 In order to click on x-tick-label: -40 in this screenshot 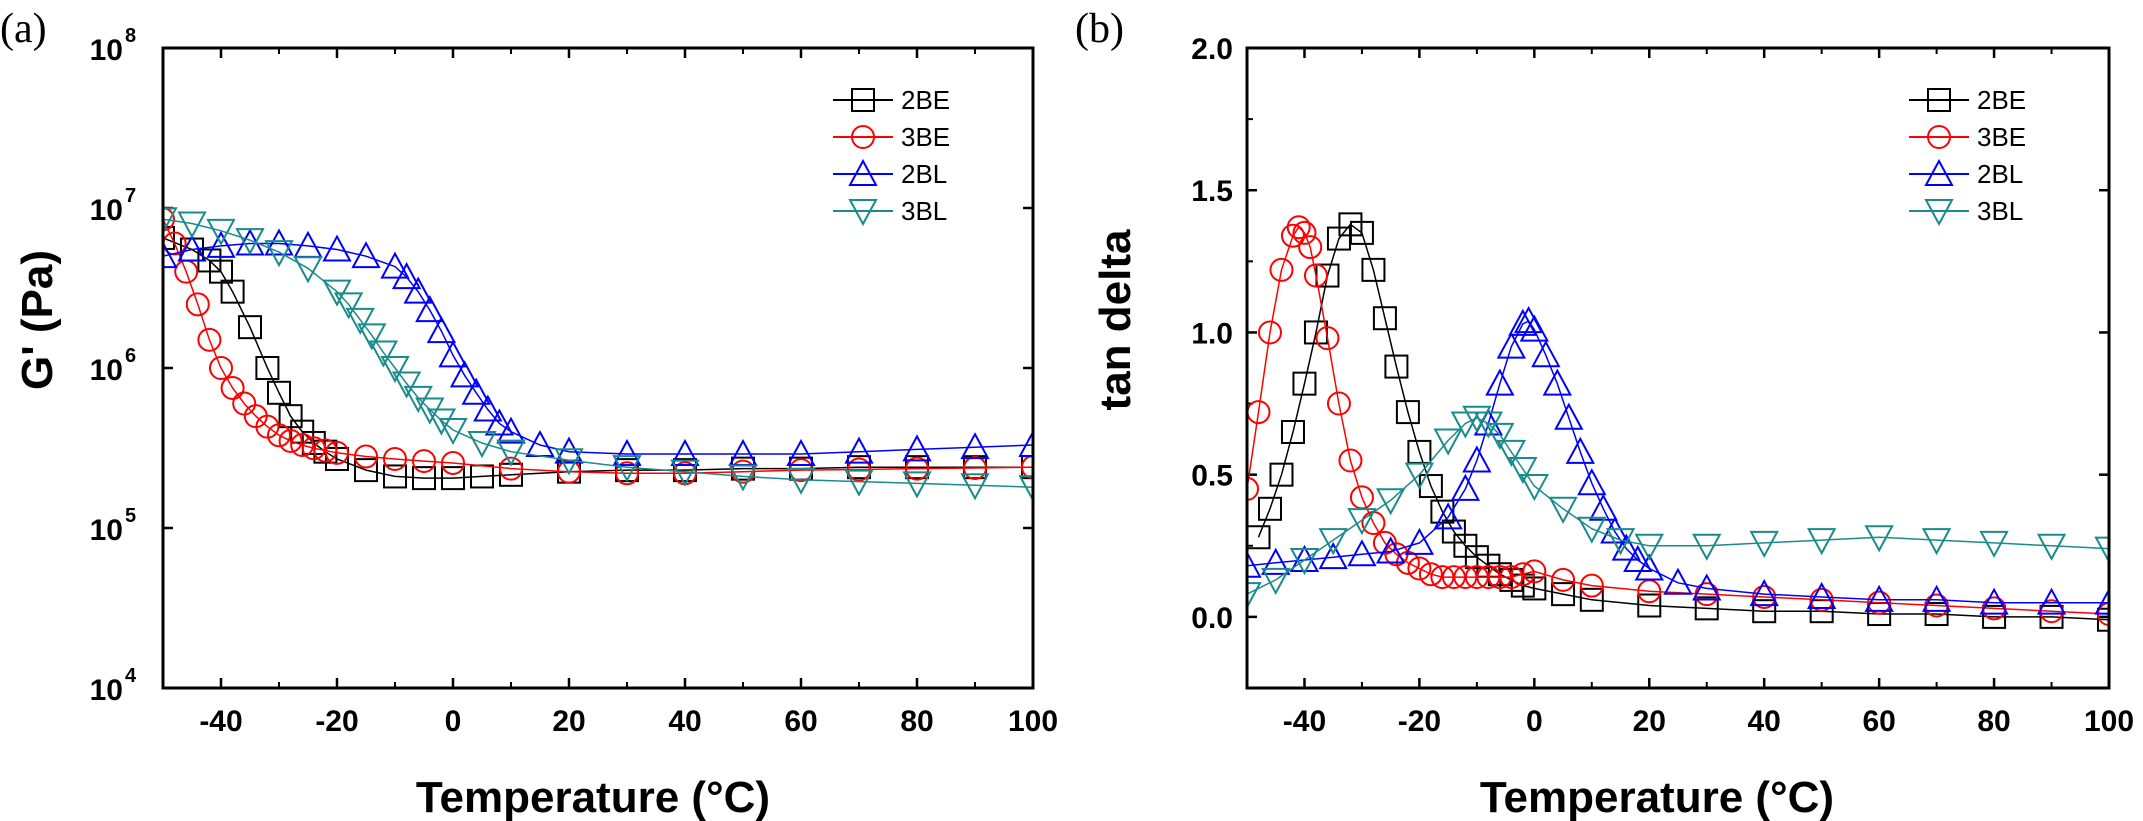, I will do `click(220, 721)`.